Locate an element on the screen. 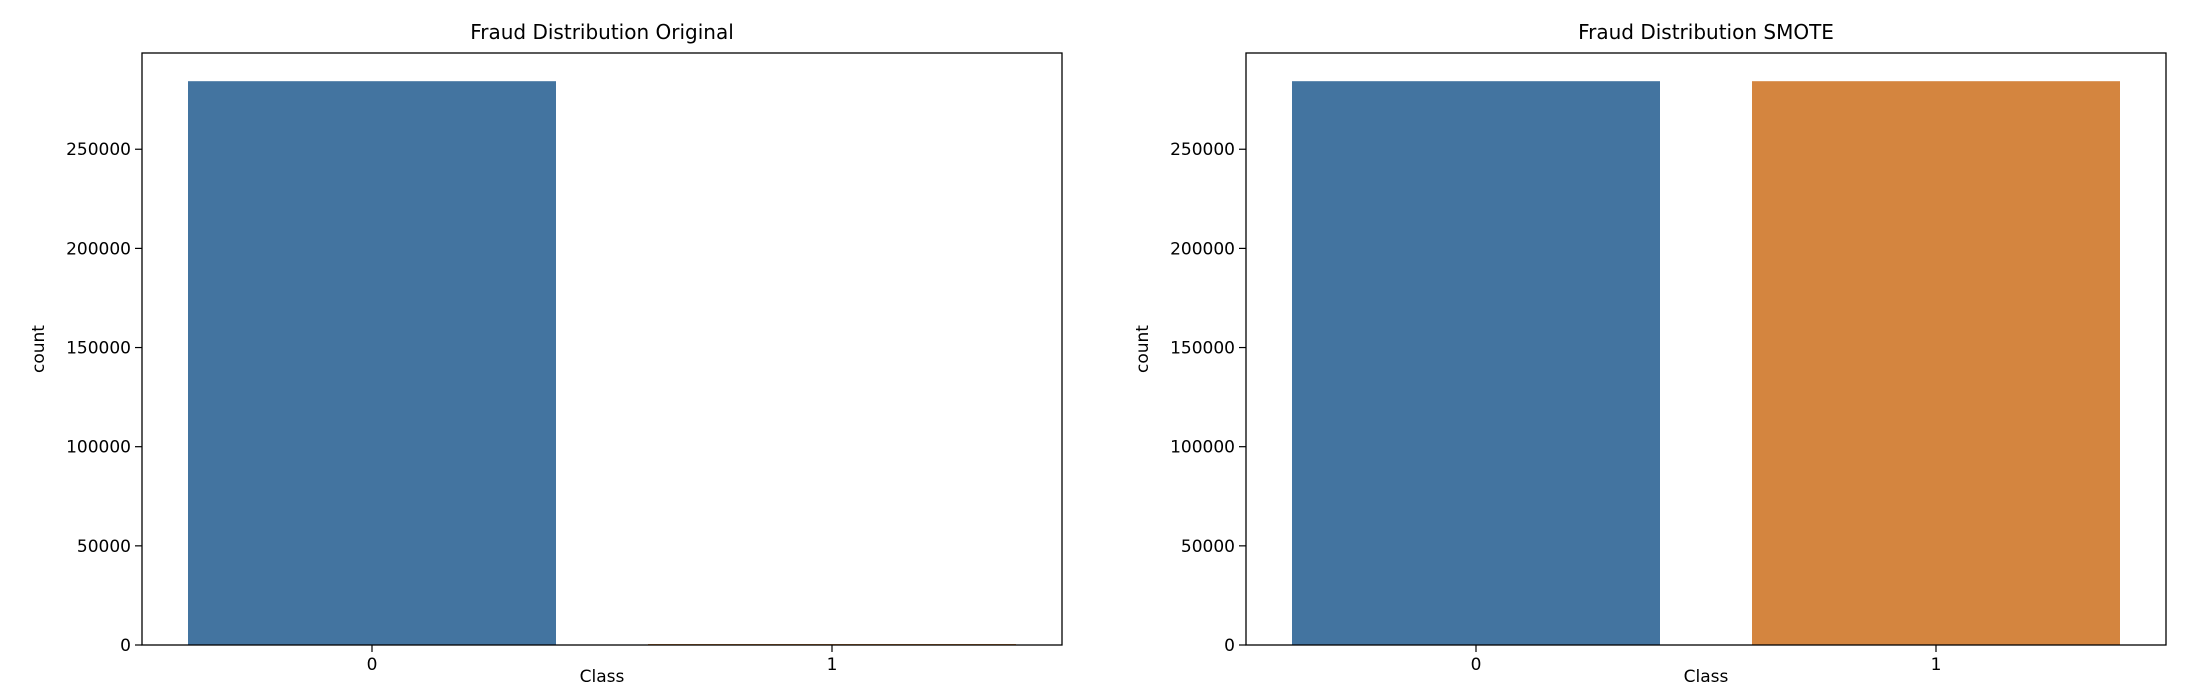  chart-title: Fraud Distribution SMOTE is located at coordinates (1706, 32).